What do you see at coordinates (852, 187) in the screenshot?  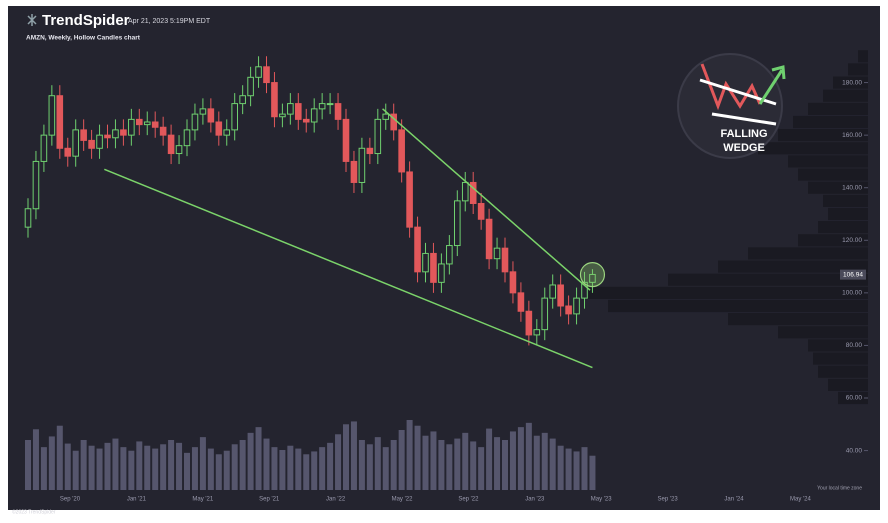 I see `y-tick-label: 140.00` at bounding box center [852, 187].